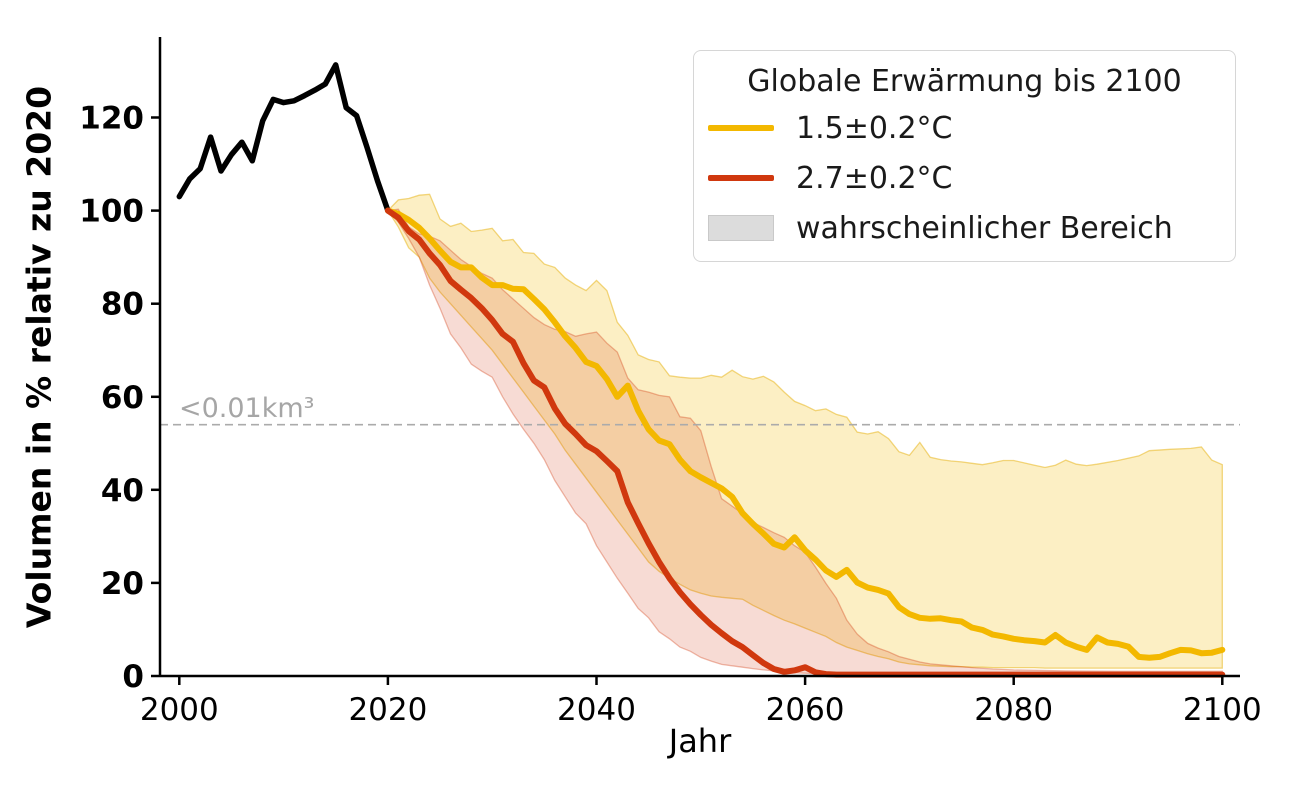 The width and height of the screenshot is (1300, 800). What do you see at coordinates (805, 710) in the screenshot?
I see `x-tick-label: 2060` at bounding box center [805, 710].